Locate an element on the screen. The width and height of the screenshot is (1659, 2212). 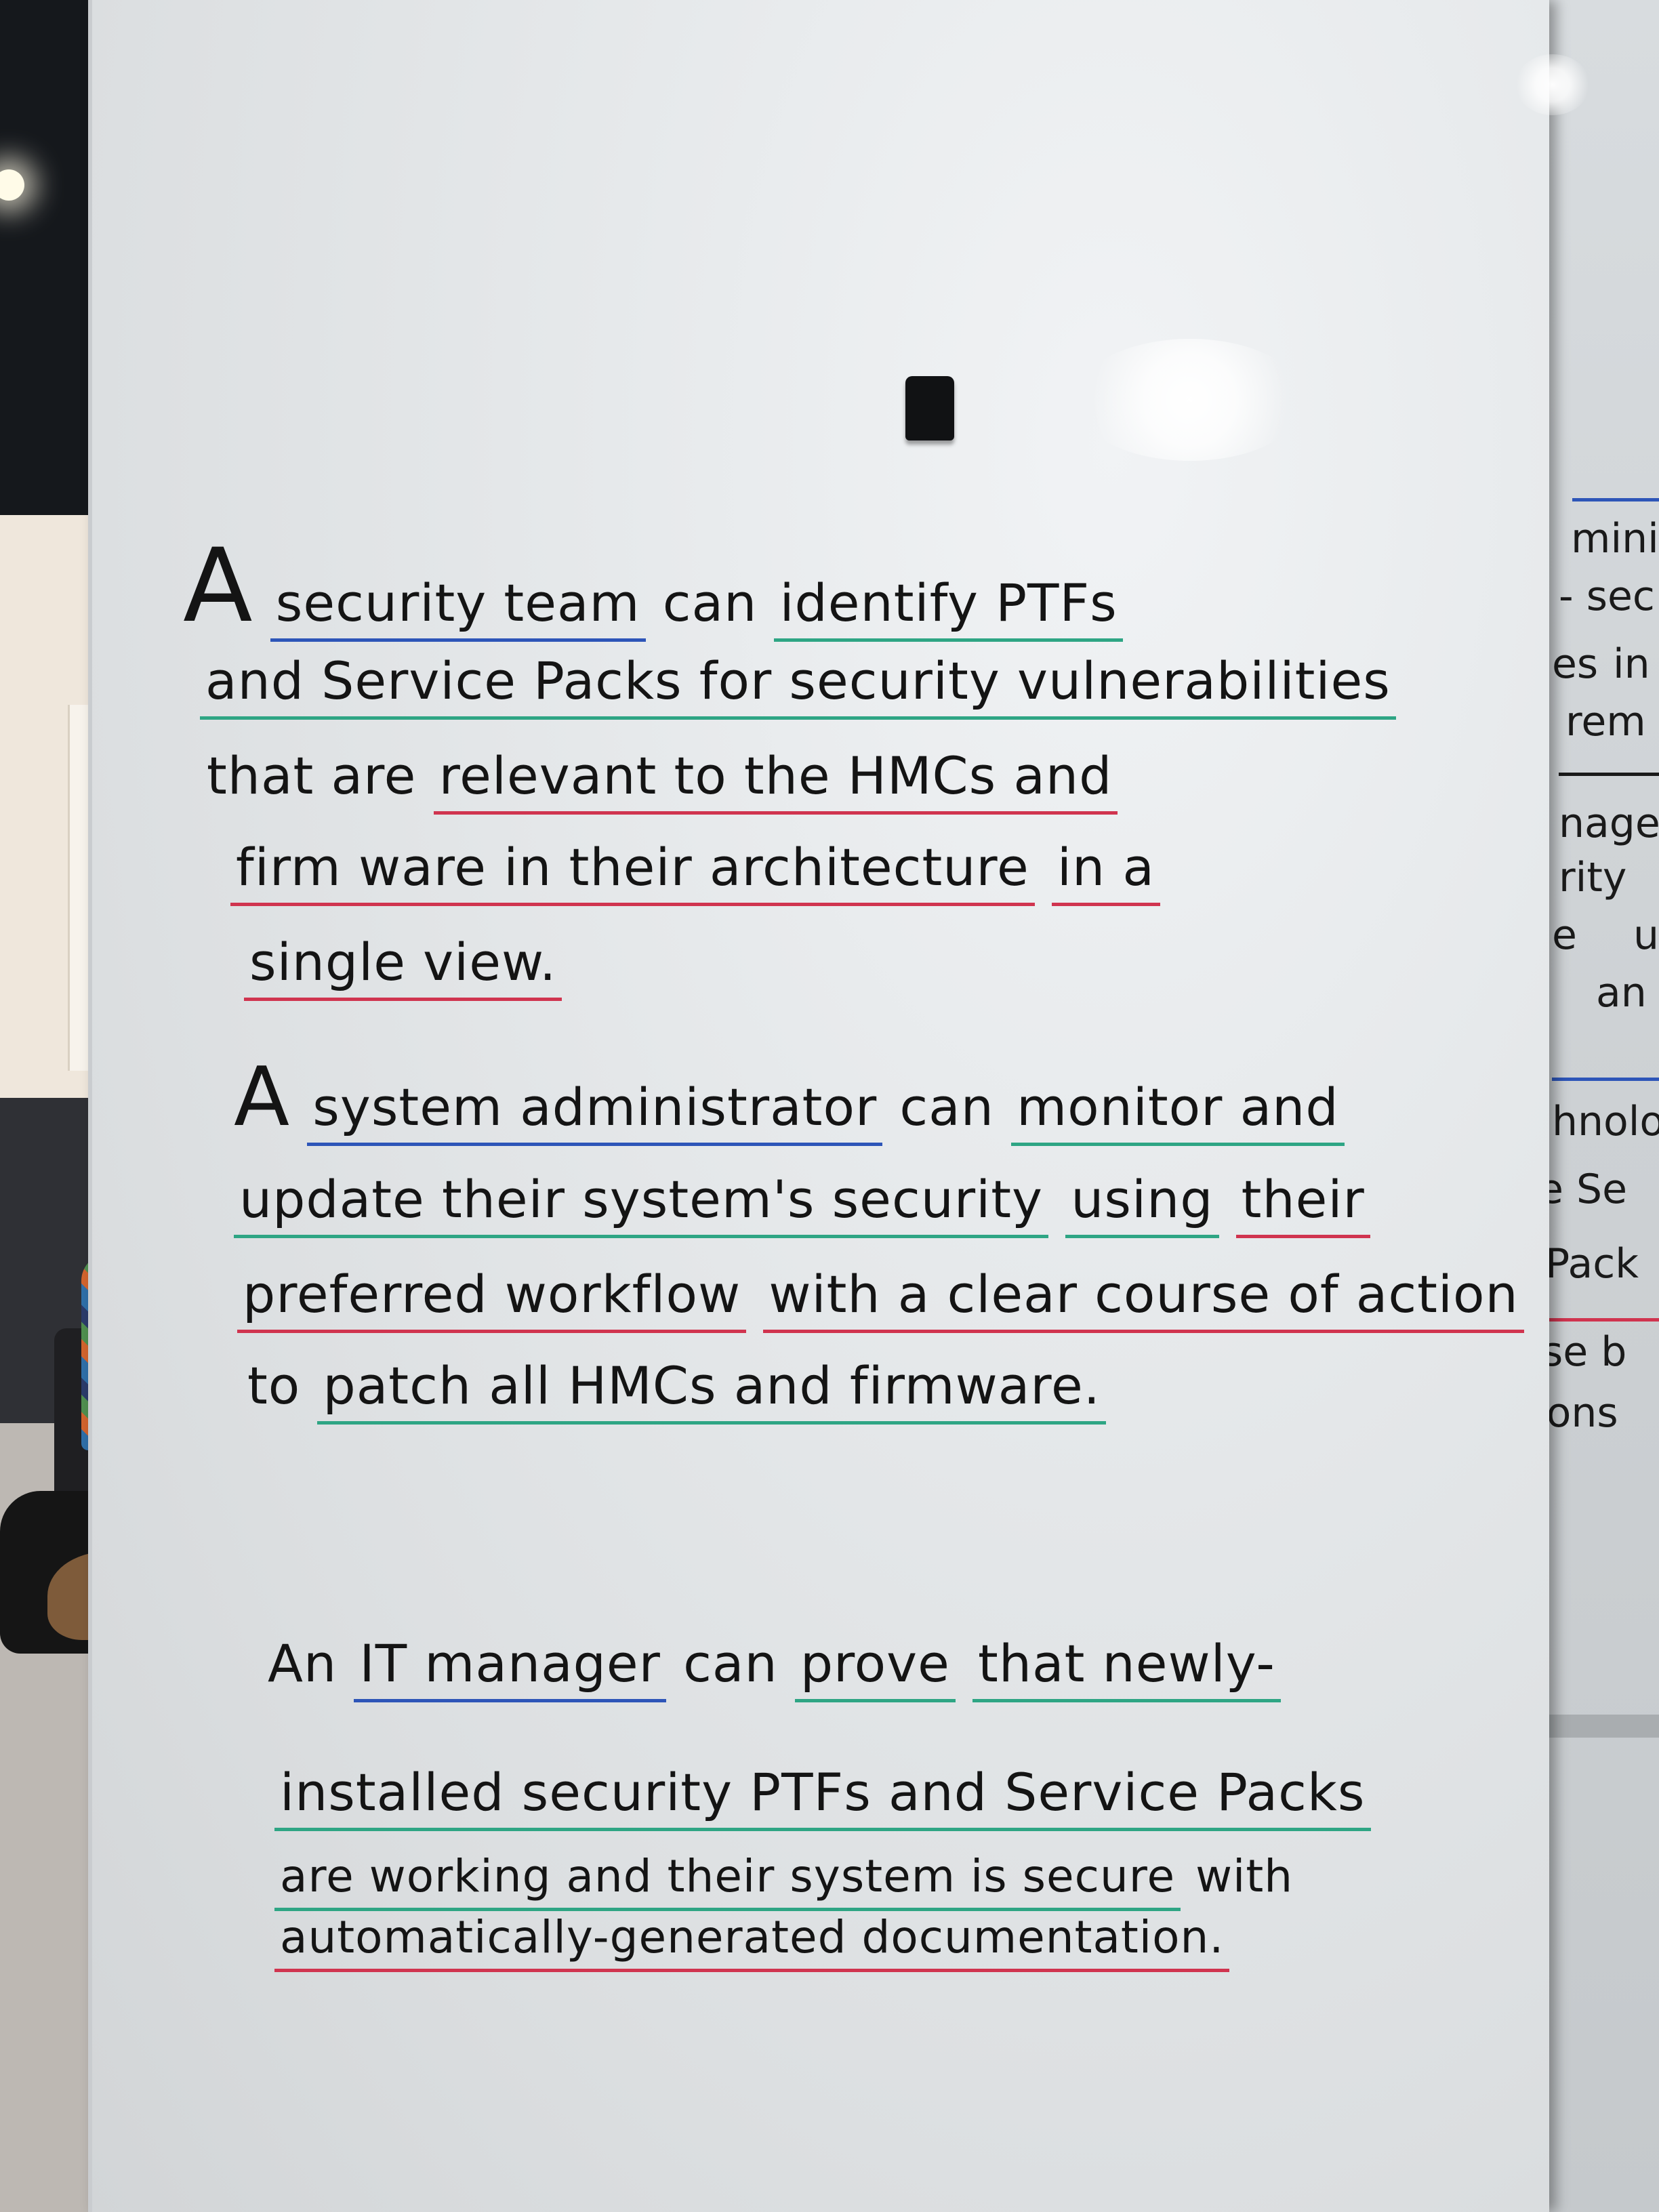
ceiling-light is located at coordinates (12, 185).